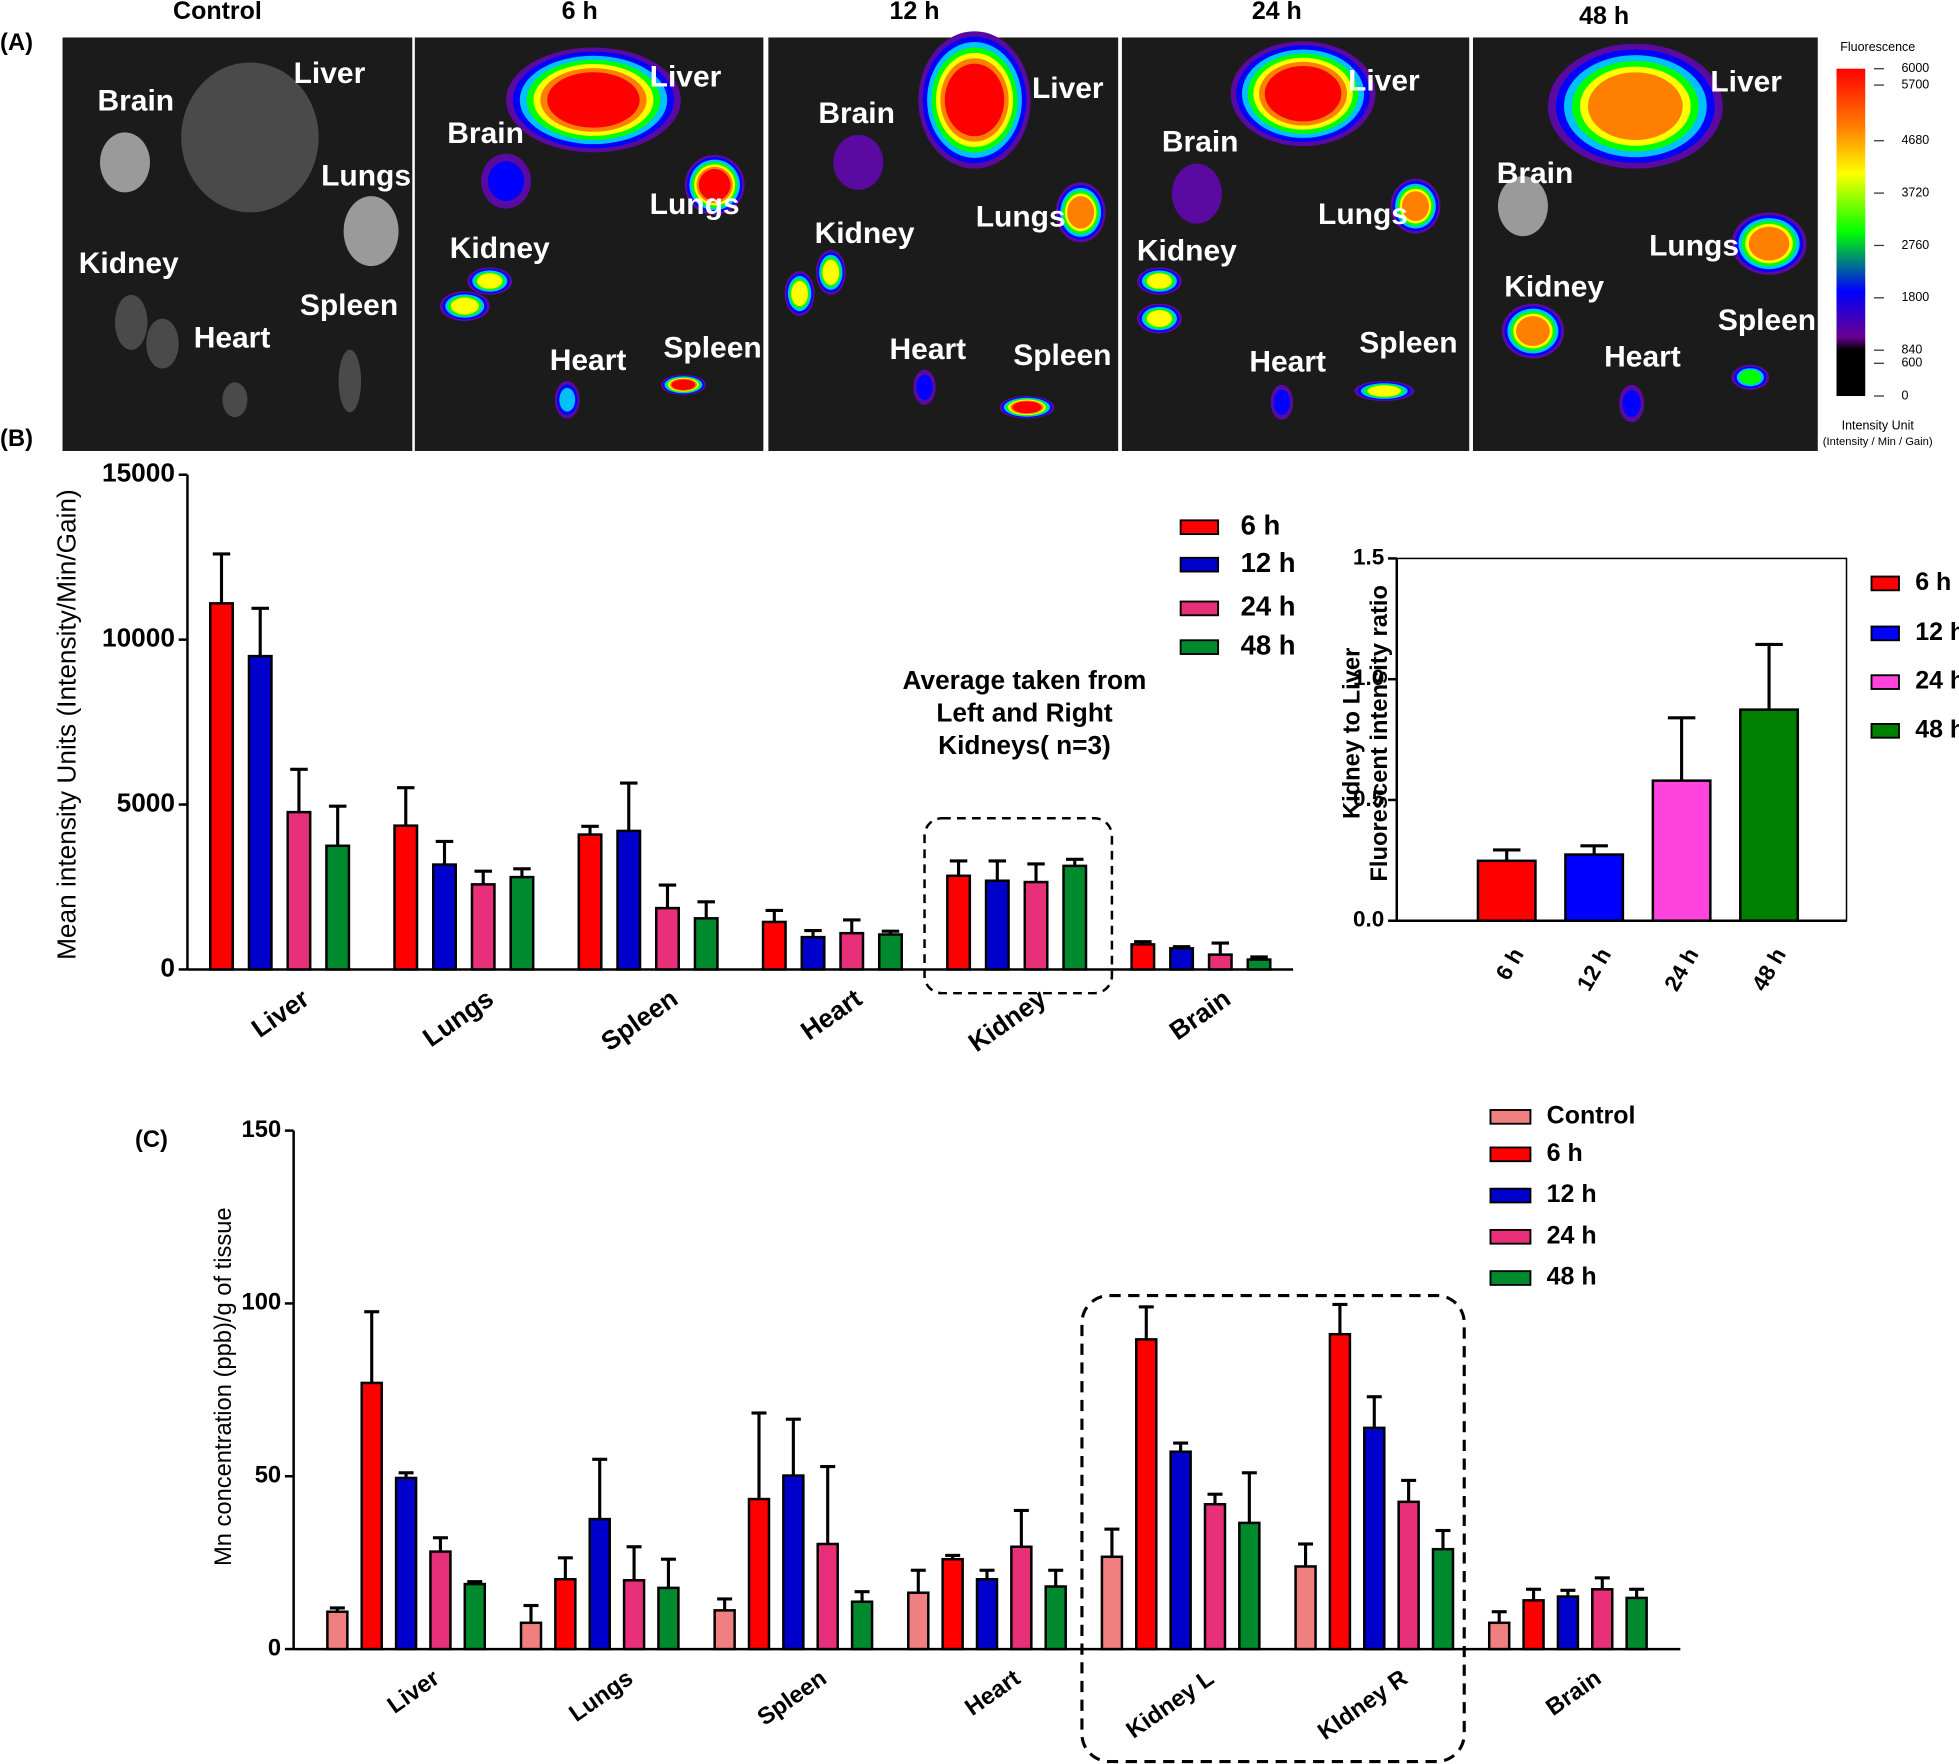 The image size is (1959, 1764). What do you see at coordinates (1572, 1194) in the screenshot?
I see `legend-label: 12 h` at bounding box center [1572, 1194].